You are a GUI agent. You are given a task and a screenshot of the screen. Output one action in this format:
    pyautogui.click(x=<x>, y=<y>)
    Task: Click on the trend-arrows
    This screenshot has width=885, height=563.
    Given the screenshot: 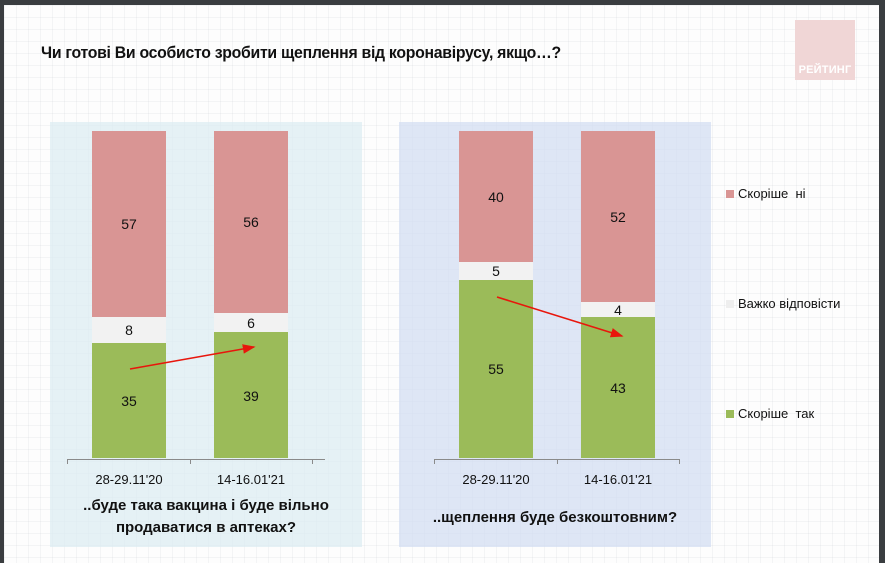 What is the action you would take?
    pyautogui.click(x=376, y=333)
    